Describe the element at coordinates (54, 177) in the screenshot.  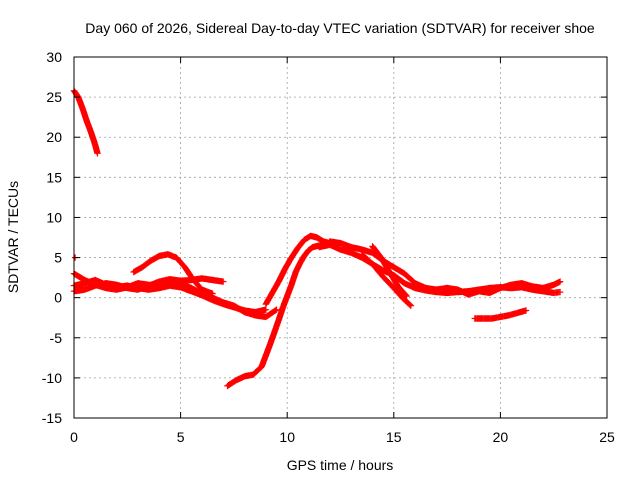
I see `y-tick-label: 15` at that location.